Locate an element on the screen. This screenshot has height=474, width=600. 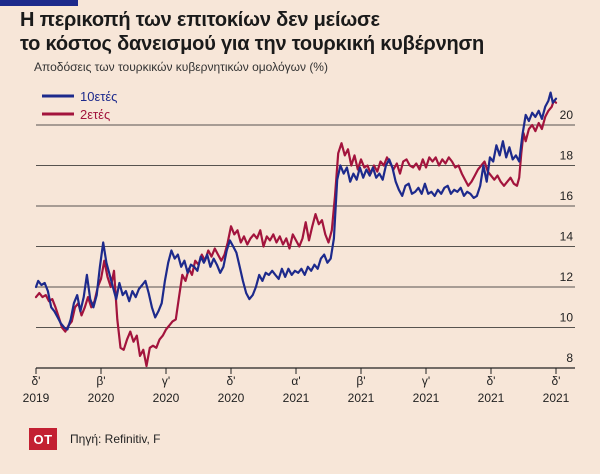
x-tick-label-quarter-1: β' is located at coordinates (100, 381).